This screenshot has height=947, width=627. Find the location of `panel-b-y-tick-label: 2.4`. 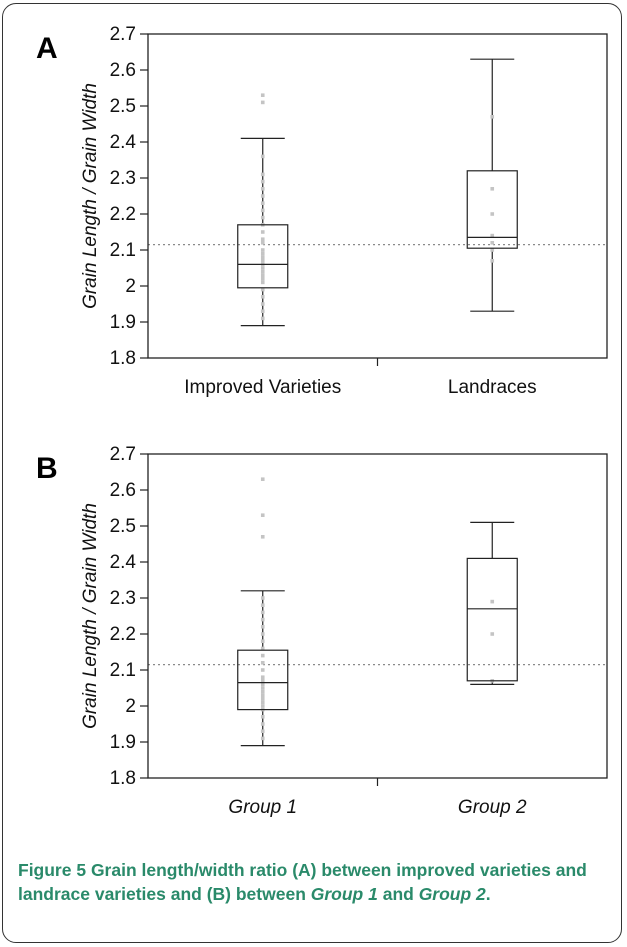

panel-b-y-tick-label: 2.4 is located at coordinates (123, 562).